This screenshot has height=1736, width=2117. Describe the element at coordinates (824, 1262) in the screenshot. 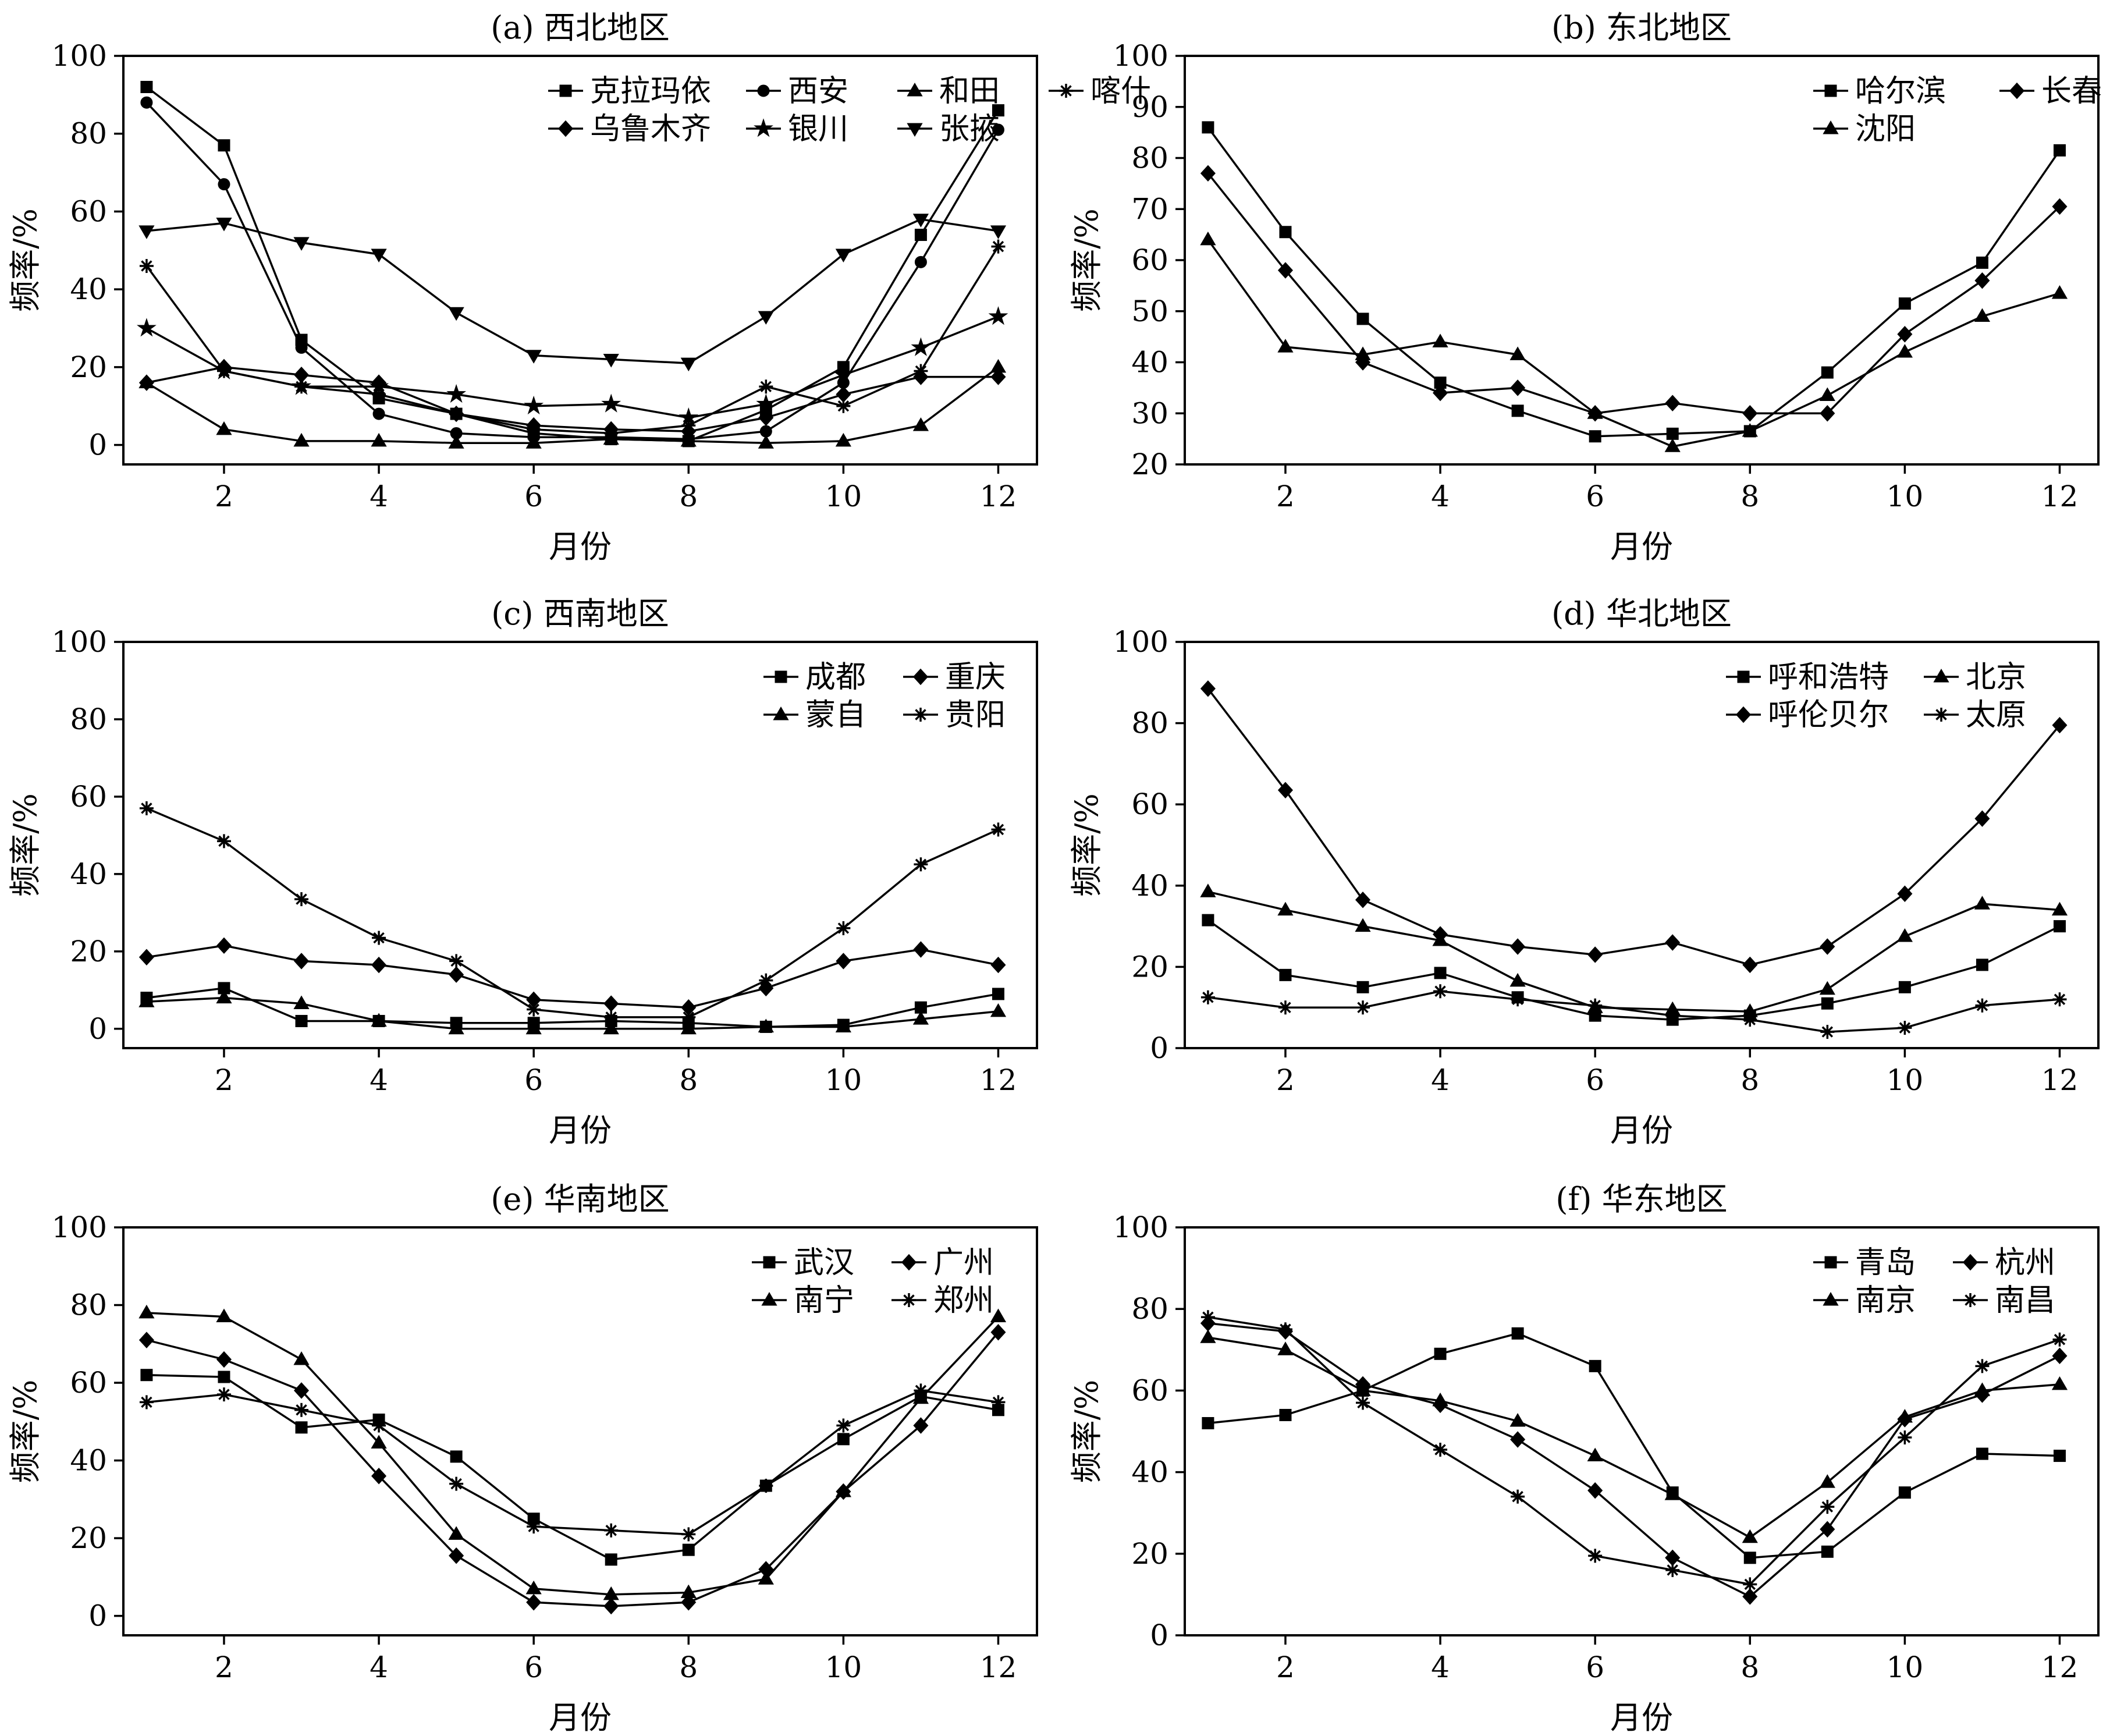

I see `legend-label: 武汉` at that location.